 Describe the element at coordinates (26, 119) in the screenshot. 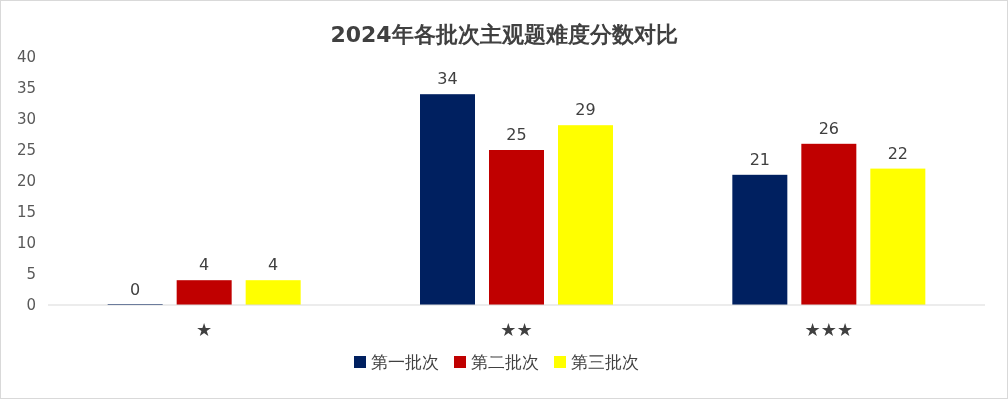

I see `y-tick-label: 30` at that location.